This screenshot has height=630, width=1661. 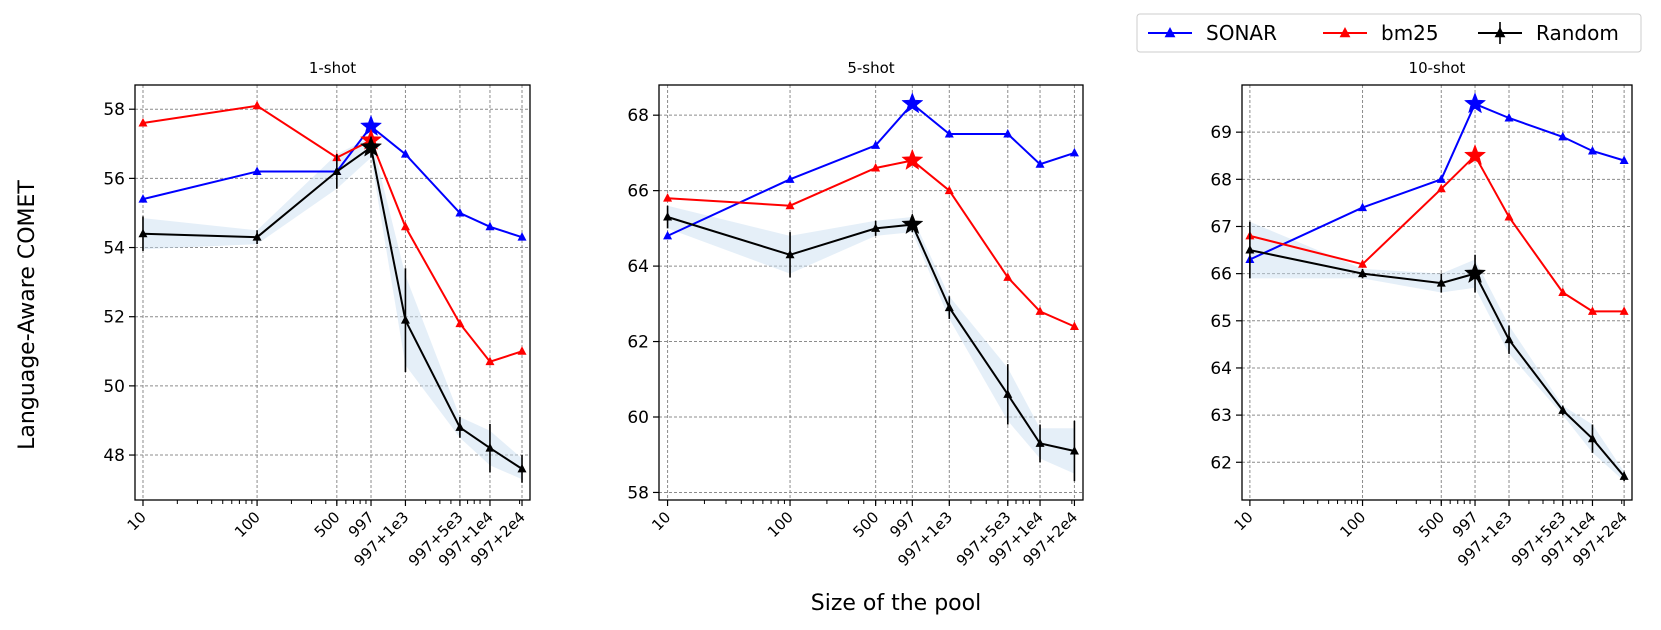 What do you see at coordinates (114, 456) in the screenshot?
I see `y-tick-label: 48` at bounding box center [114, 456].